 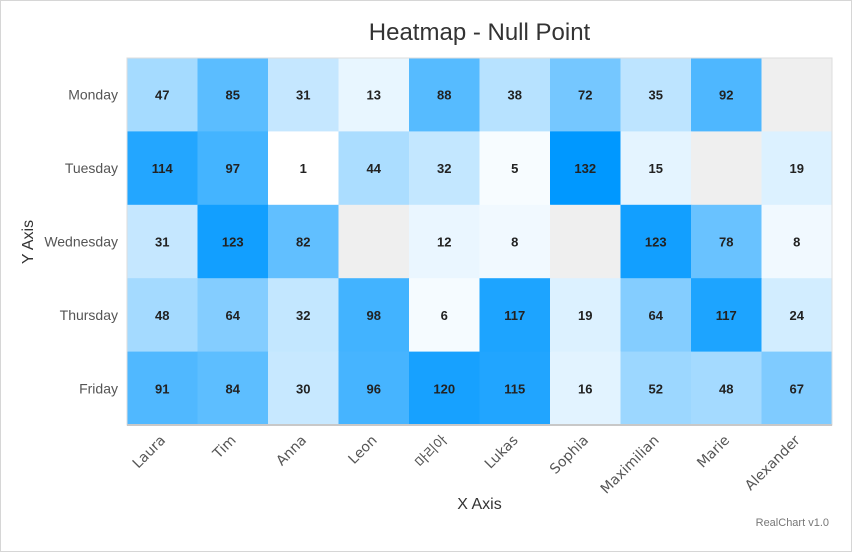 I want to click on cell-value-label: 8, so click(x=796, y=242).